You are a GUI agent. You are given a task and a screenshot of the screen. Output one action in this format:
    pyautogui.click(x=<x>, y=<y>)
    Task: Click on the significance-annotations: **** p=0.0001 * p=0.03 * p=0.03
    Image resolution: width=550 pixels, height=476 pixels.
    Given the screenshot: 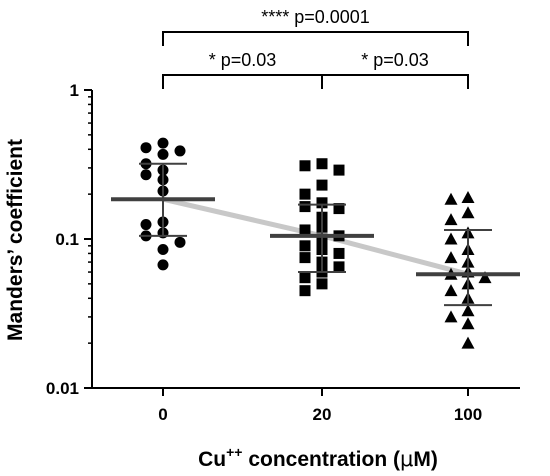 What is the action you would take?
    pyautogui.click(x=315, y=48)
    